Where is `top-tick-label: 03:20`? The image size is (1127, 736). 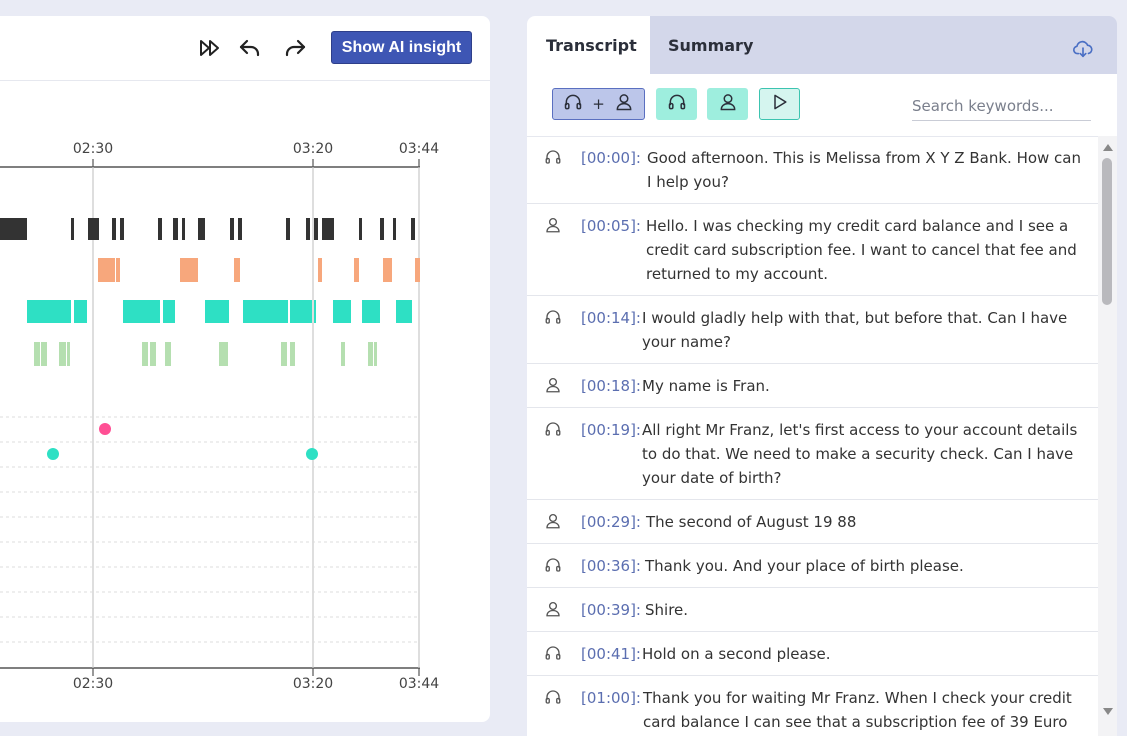
top-tick-label: 03:20 is located at coordinates (313, 149).